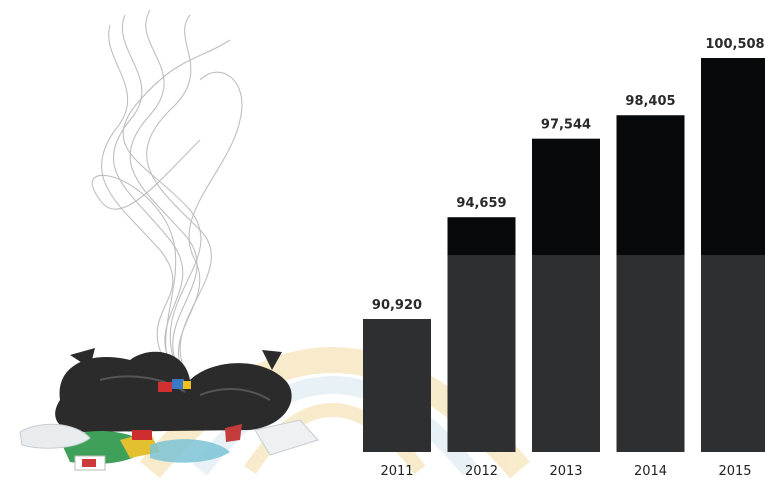 The width and height of the screenshot is (765, 482). What do you see at coordinates (566, 353) in the screenshot?
I see `bar-2013` at bounding box center [566, 353].